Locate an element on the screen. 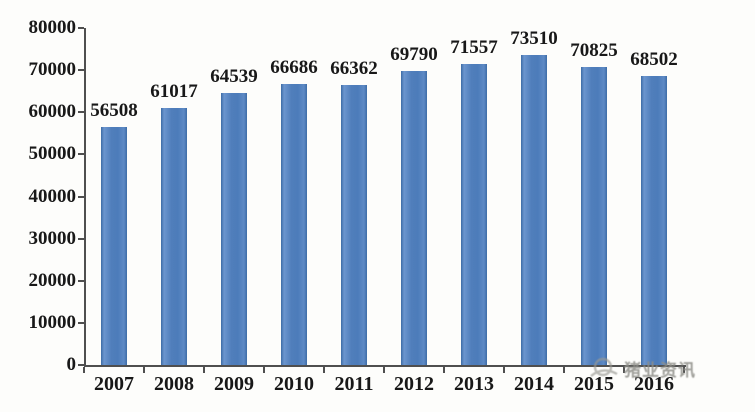  bar-2016 is located at coordinates (654, 220).